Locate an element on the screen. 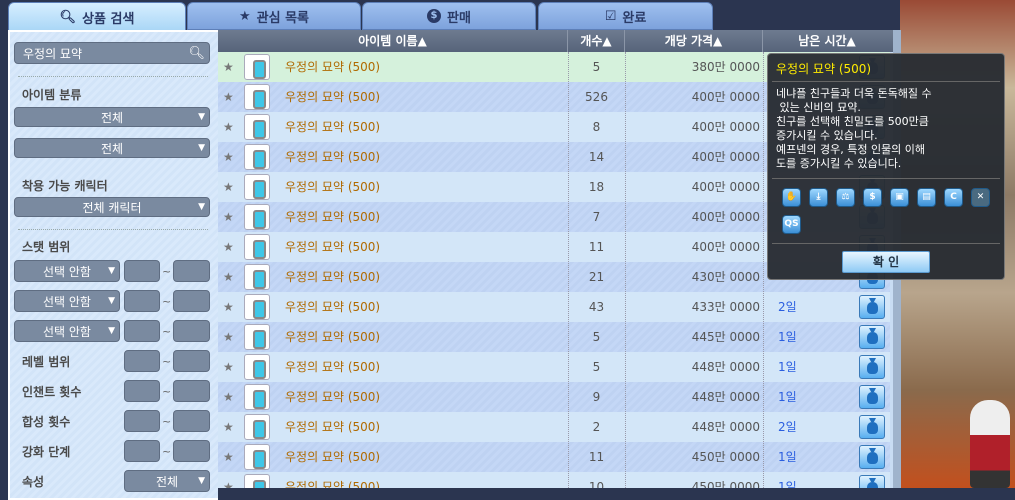  header-unit-price: 개당 가격▲ is located at coordinates (694, 41).